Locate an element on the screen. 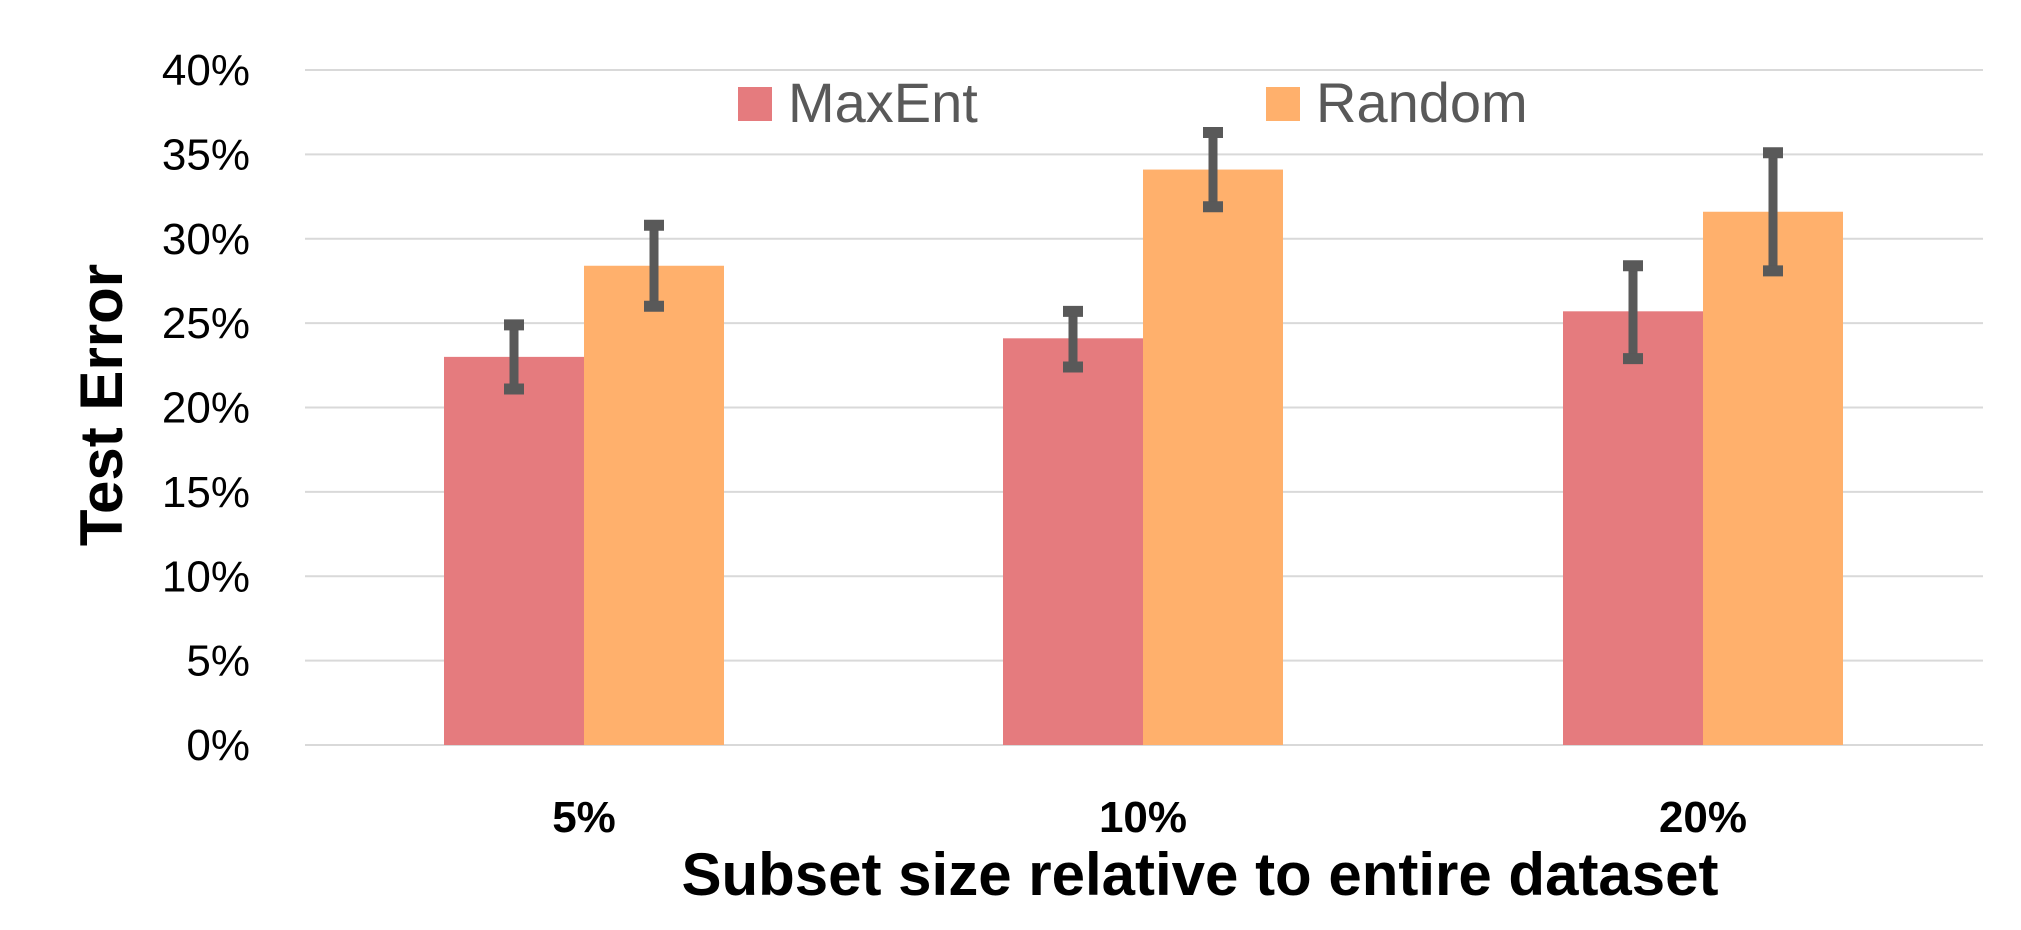 This screenshot has height=930, width=2021. y-axis-title: Test Error is located at coordinates (101, 405).